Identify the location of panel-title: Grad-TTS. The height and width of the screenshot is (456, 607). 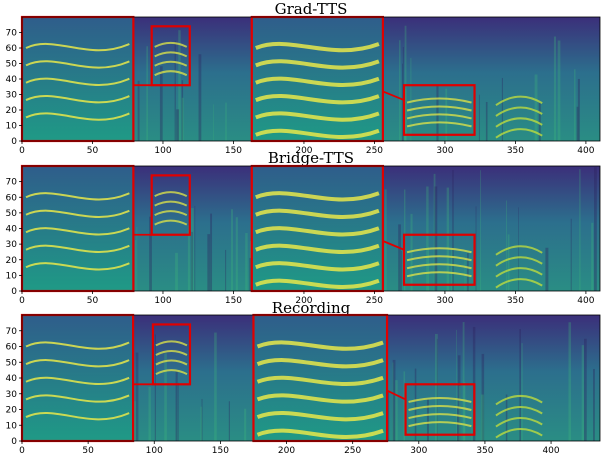
(311, 9).